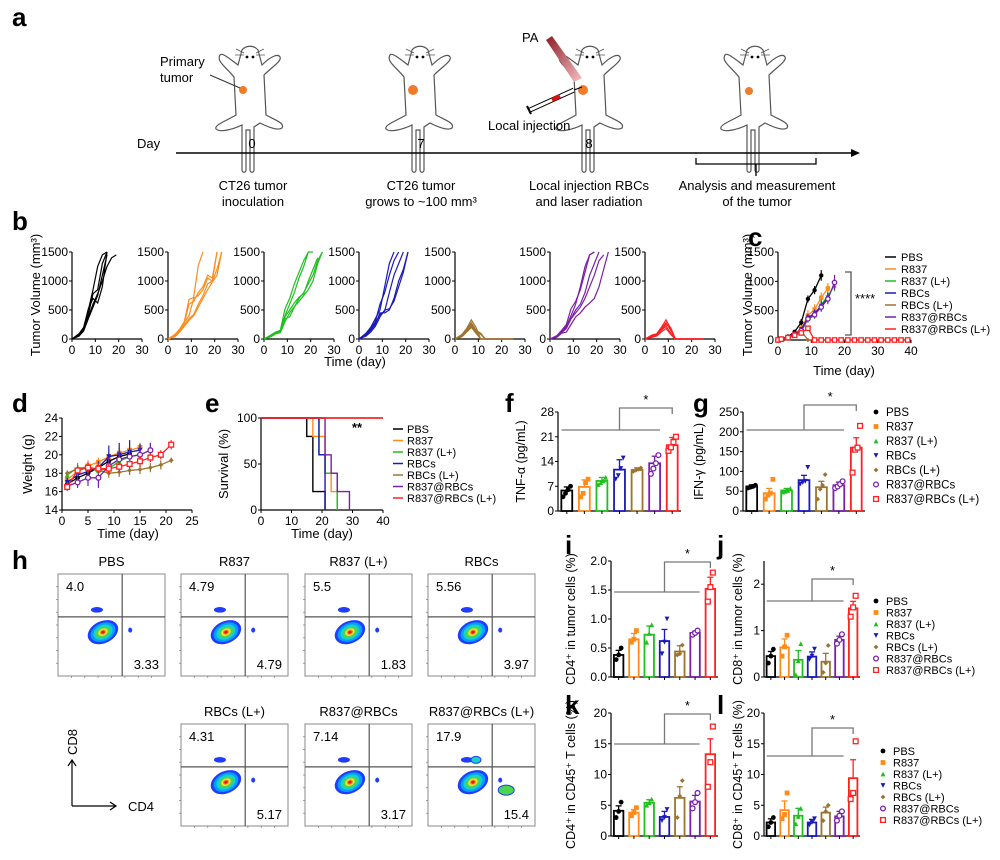  Describe the element at coordinates (500, 780) in the screenshot. I see `density-contour-cd4` at that location.